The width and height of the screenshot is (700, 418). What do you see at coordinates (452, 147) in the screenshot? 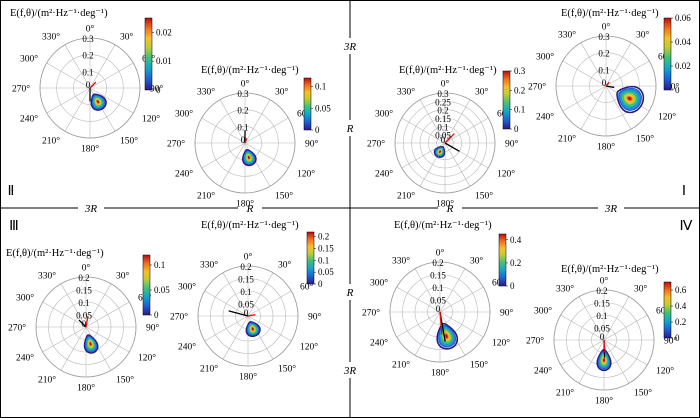
I see `mean-direction-line` at bounding box center [452, 147].